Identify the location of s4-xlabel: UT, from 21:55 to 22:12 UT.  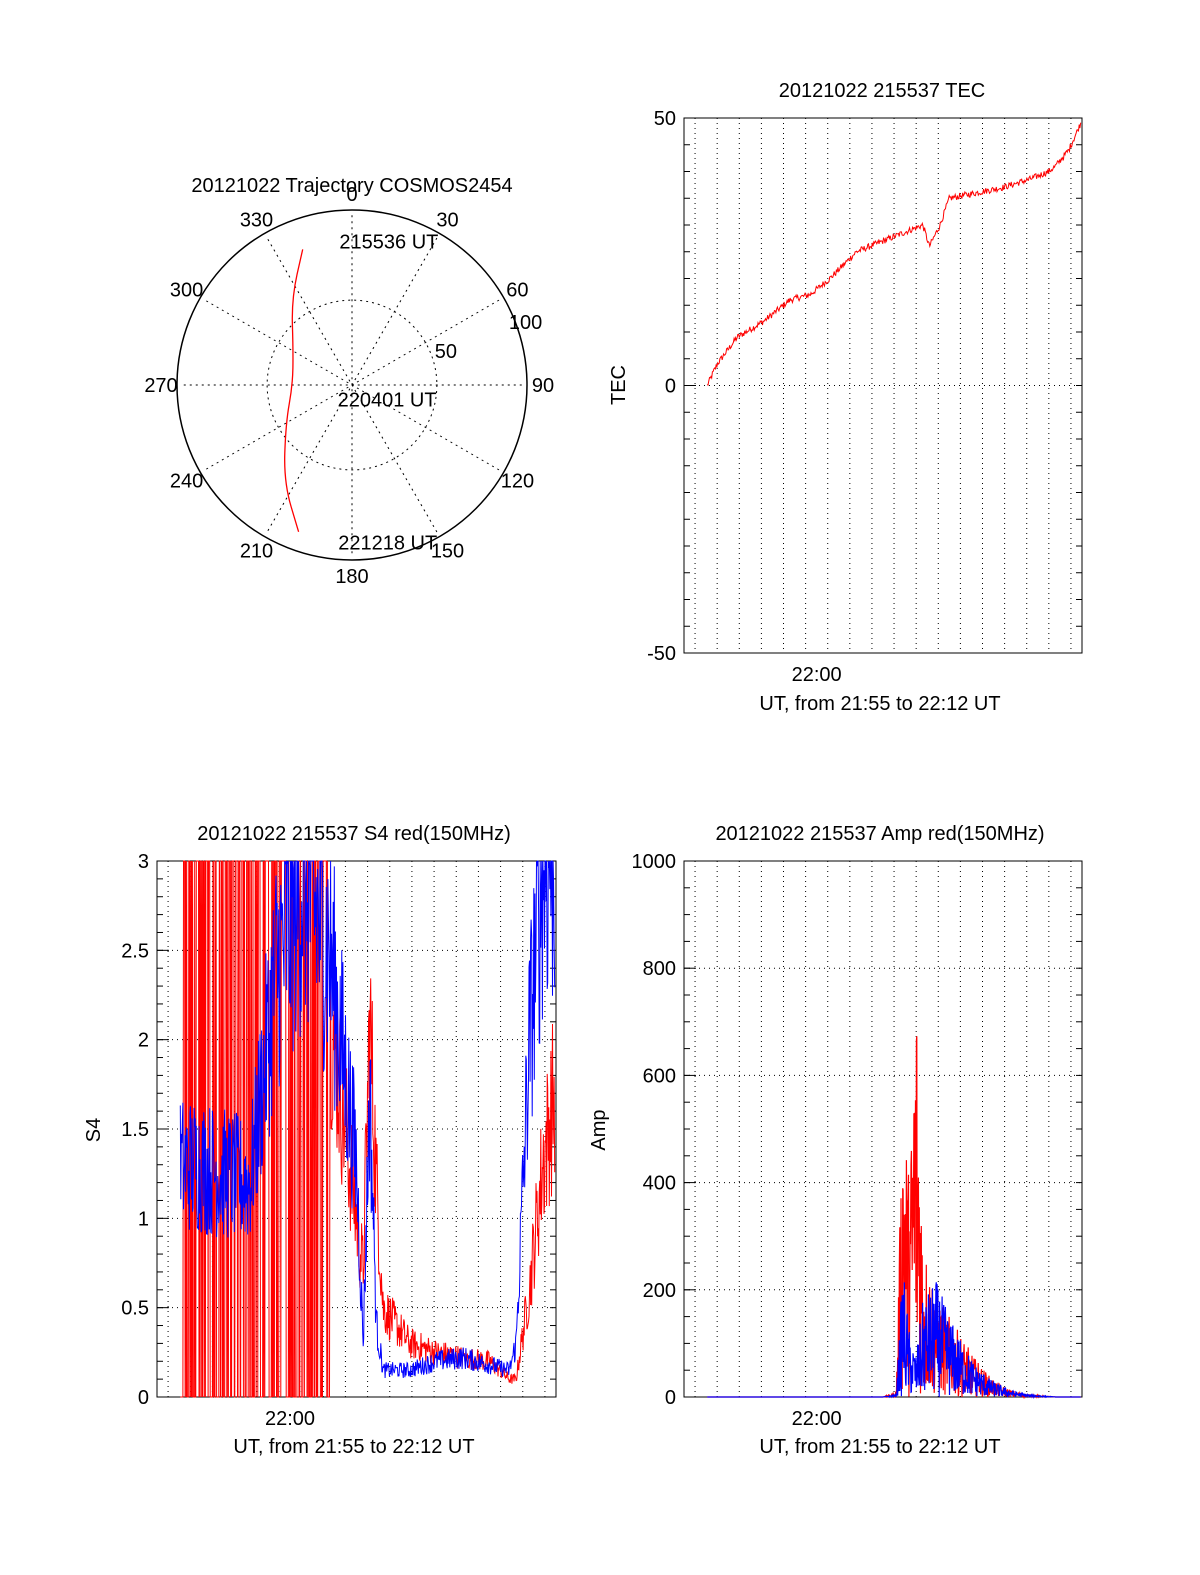
(353, 1447).